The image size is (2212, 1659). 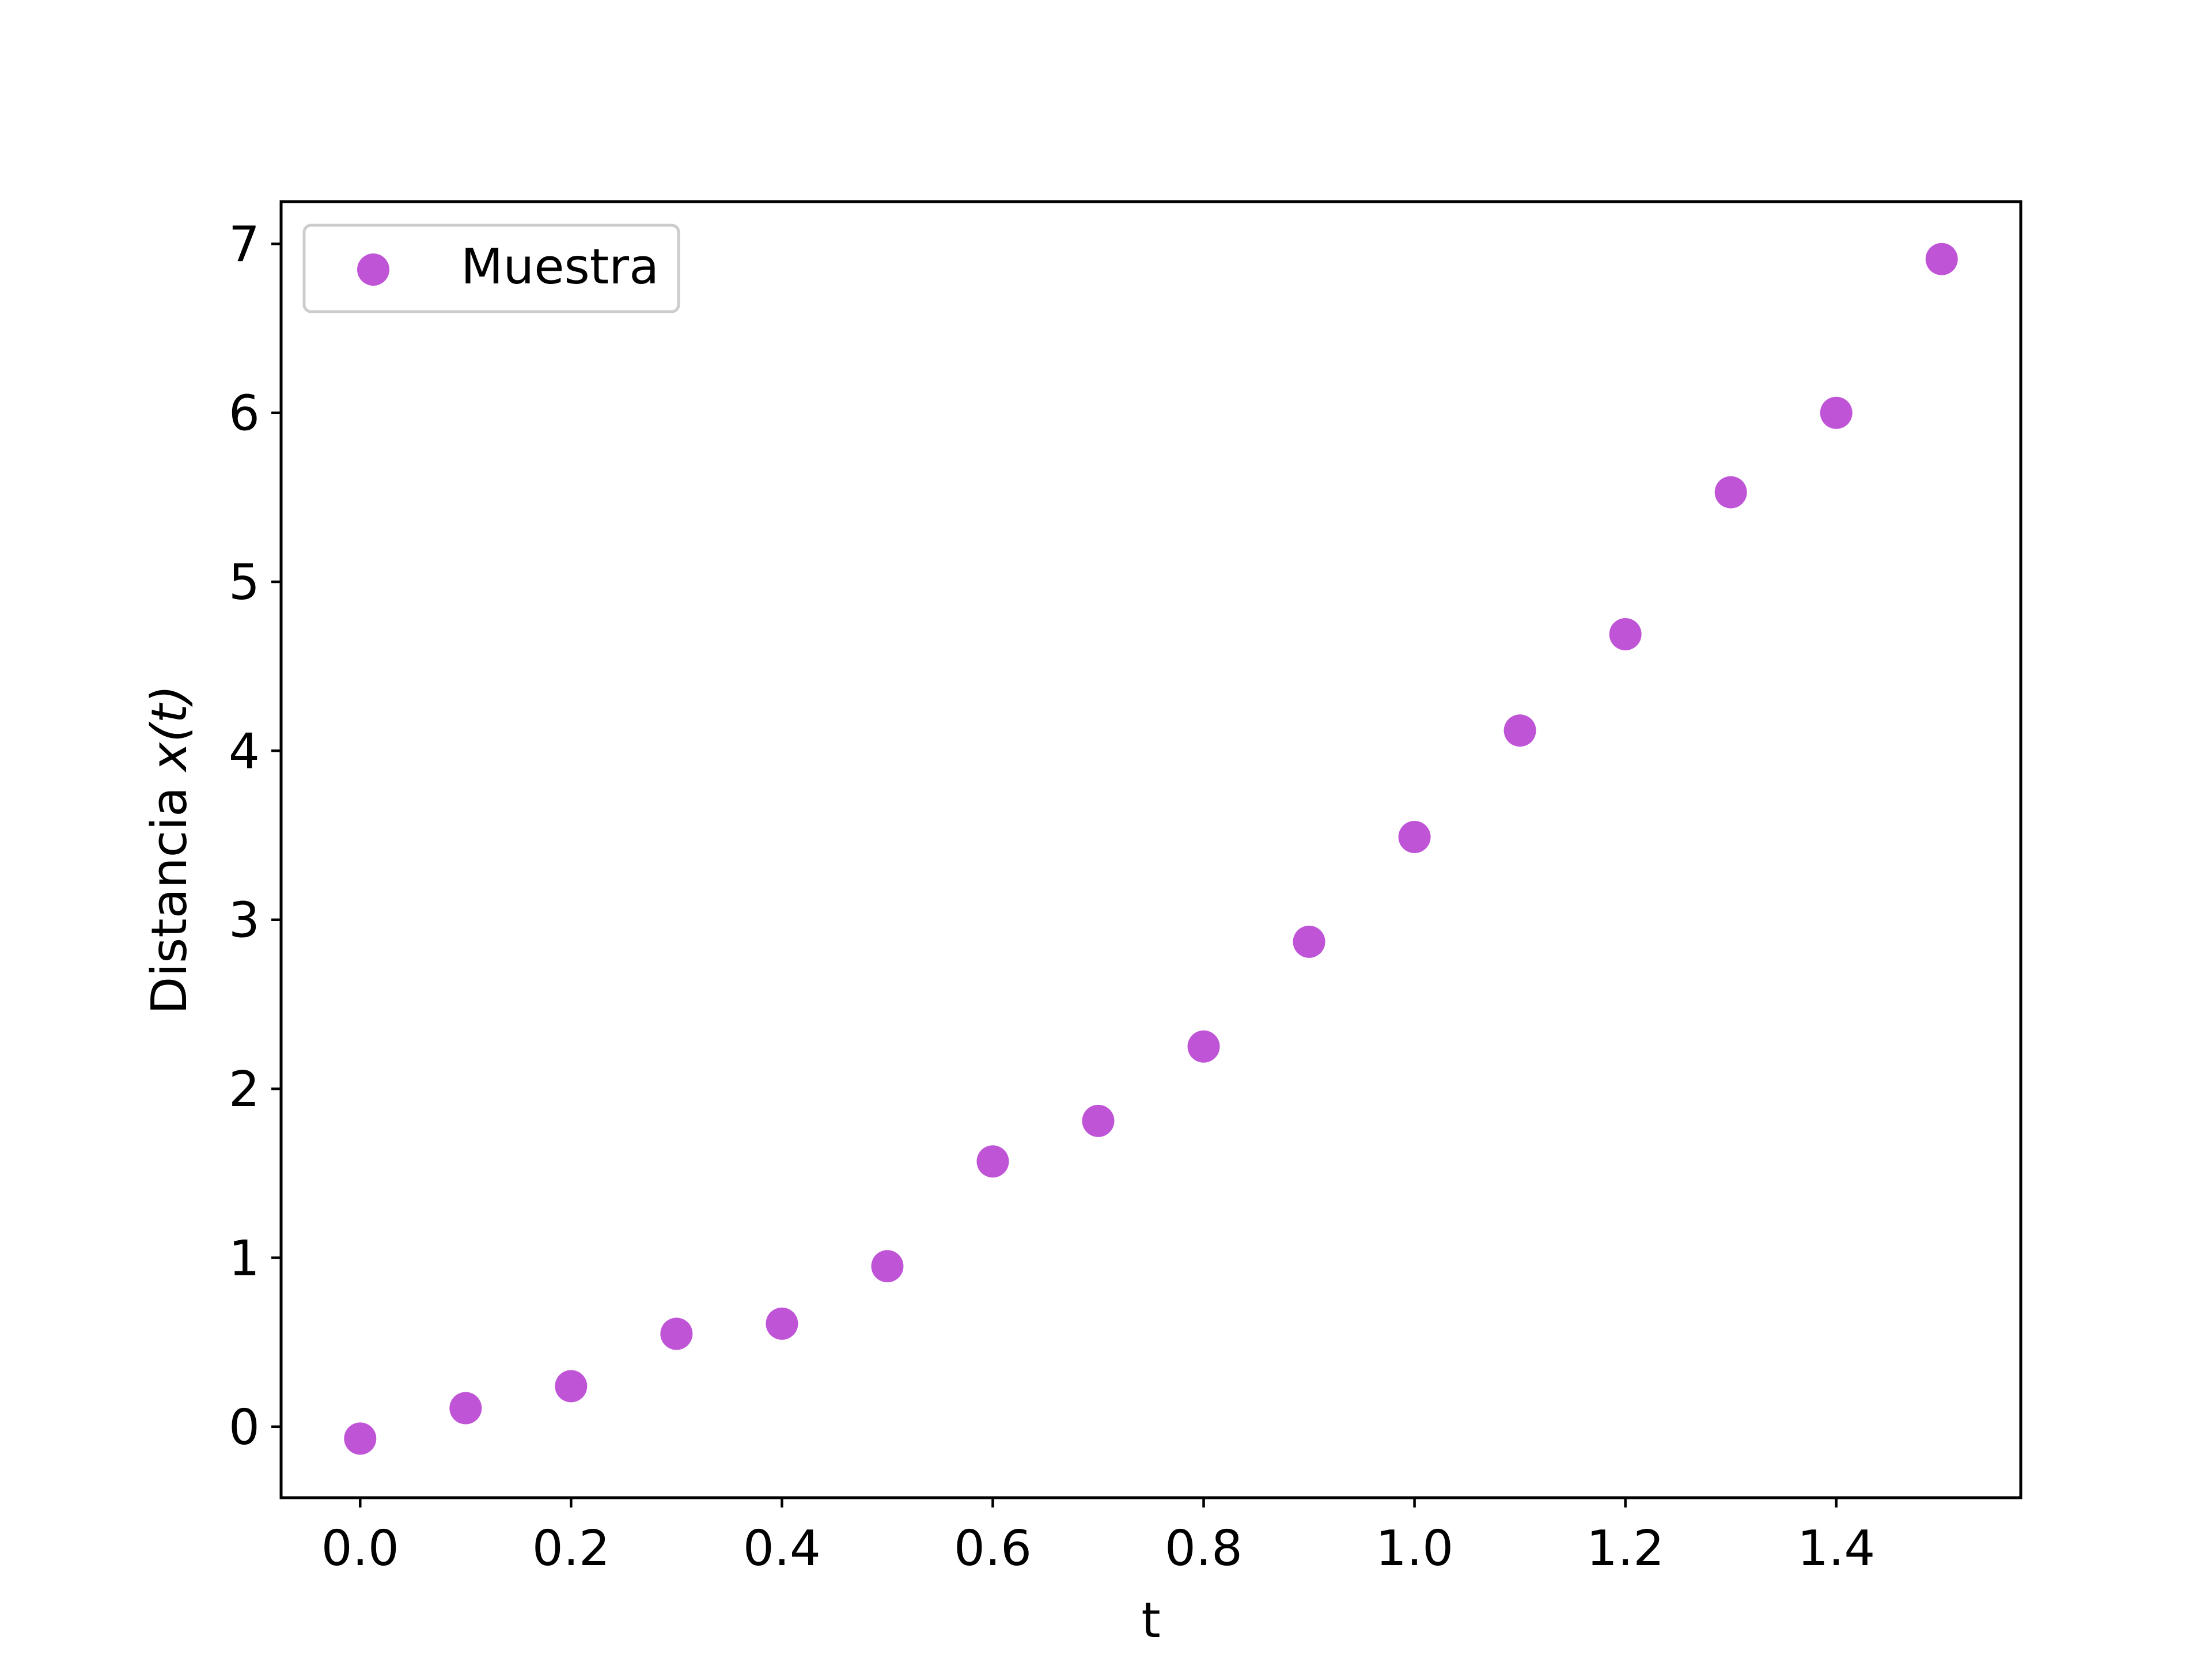 I want to click on x-tick-label: 0.6, so click(x=993, y=1548).